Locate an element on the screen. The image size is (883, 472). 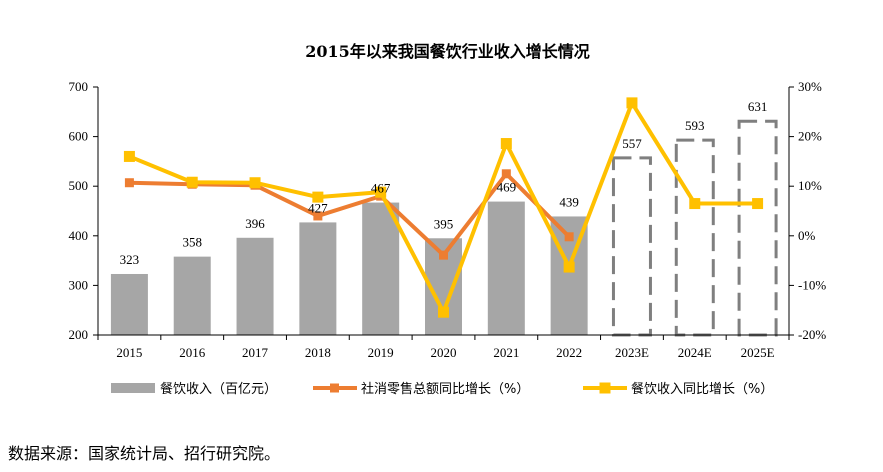
right-tick-label: 10% is located at coordinates (810, 185).